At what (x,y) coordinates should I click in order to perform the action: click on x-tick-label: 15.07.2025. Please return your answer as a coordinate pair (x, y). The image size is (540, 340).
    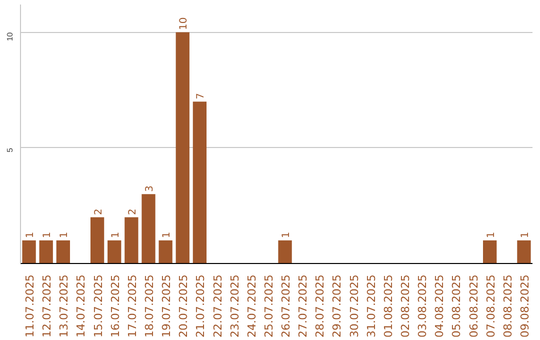
    Looking at the image, I should click on (98, 306).